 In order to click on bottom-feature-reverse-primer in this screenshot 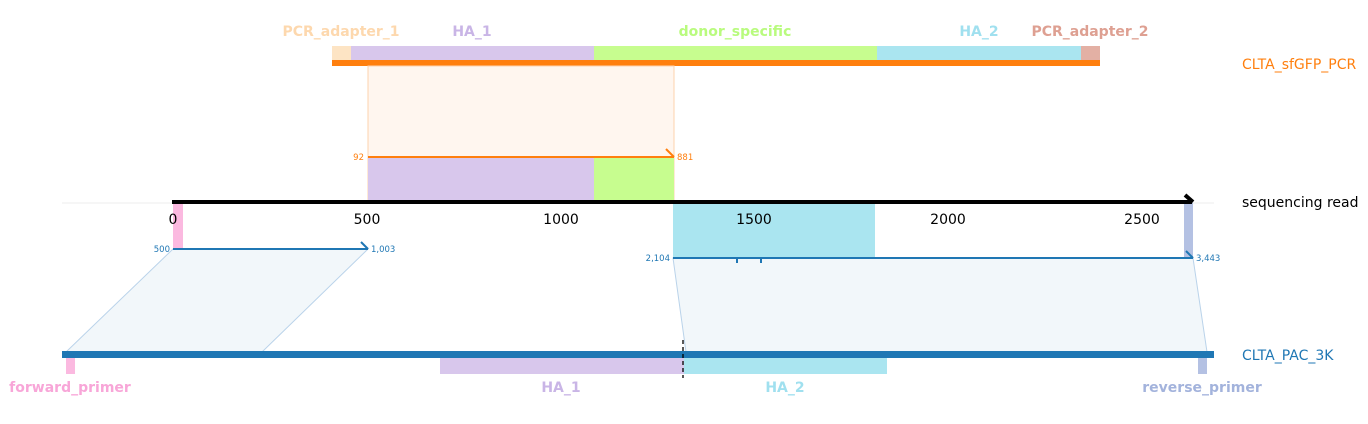, I will do `click(1202, 365)`.